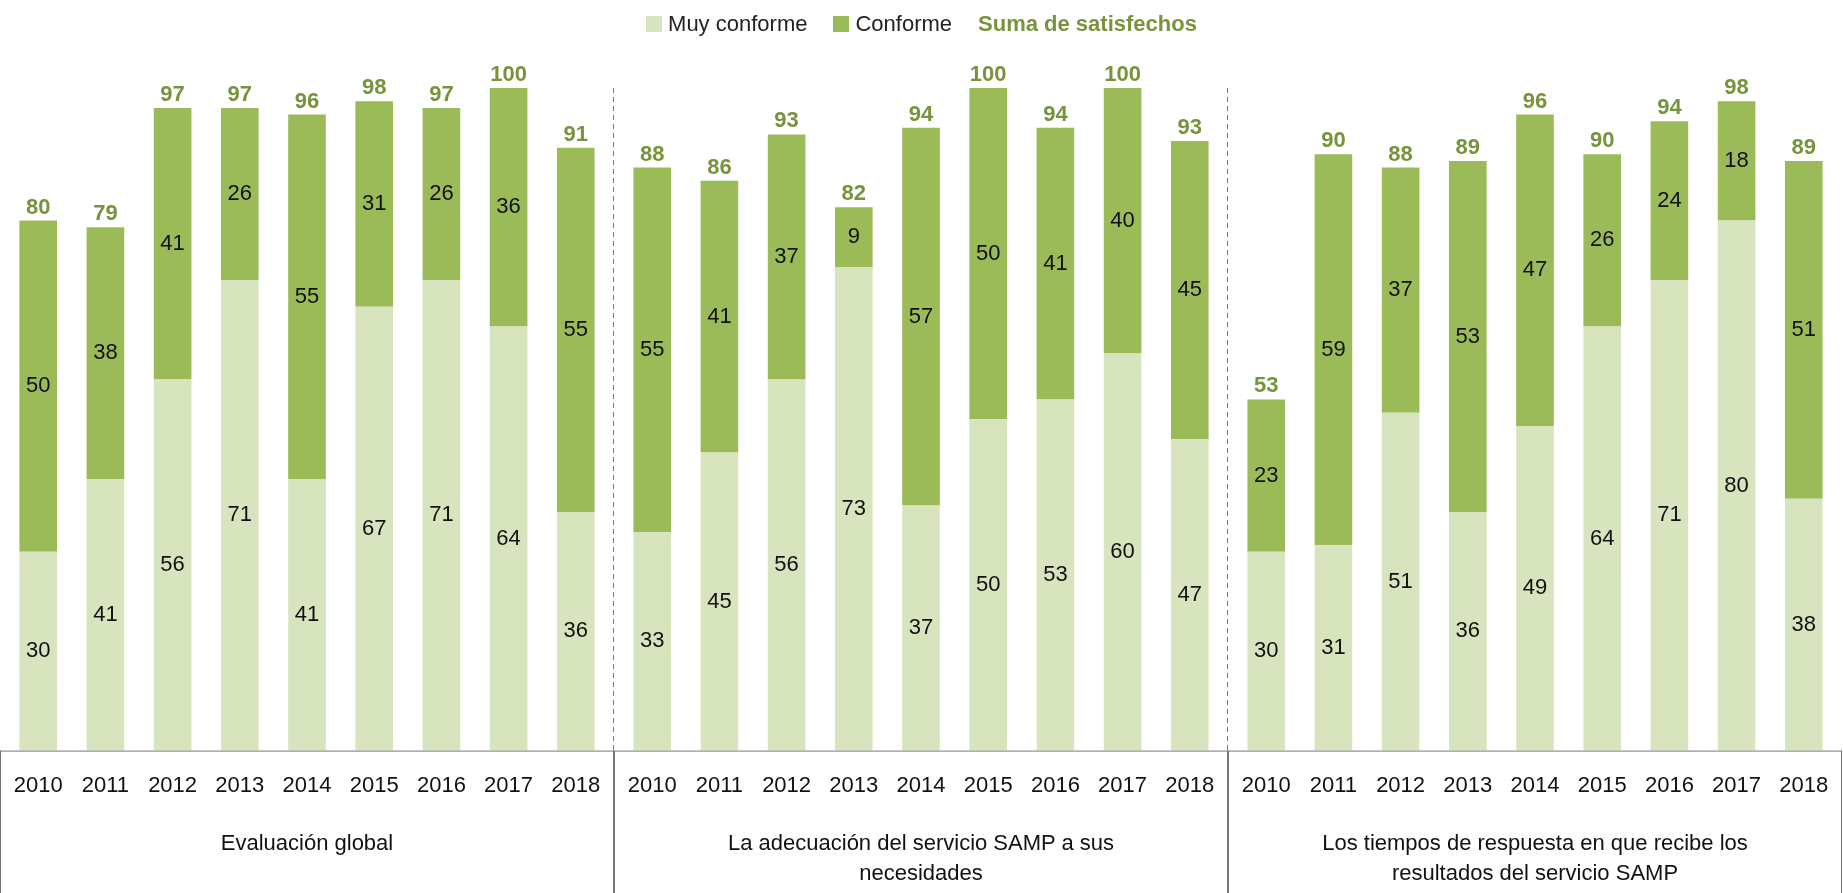 This screenshot has height=893, width=1843. I want to click on data-label: 51, so click(1400, 580).